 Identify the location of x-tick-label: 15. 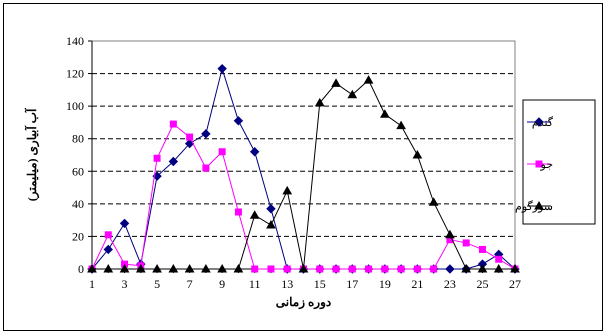
(320, 284).